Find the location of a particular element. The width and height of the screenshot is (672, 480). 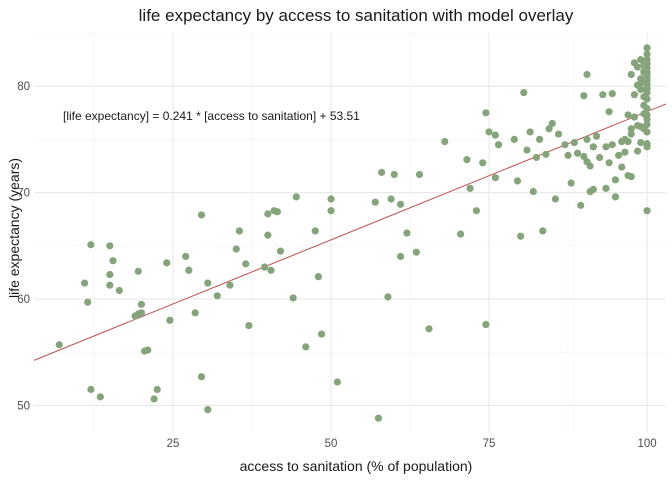

x-tick-label: 50 is located at coordinates (331, 444).